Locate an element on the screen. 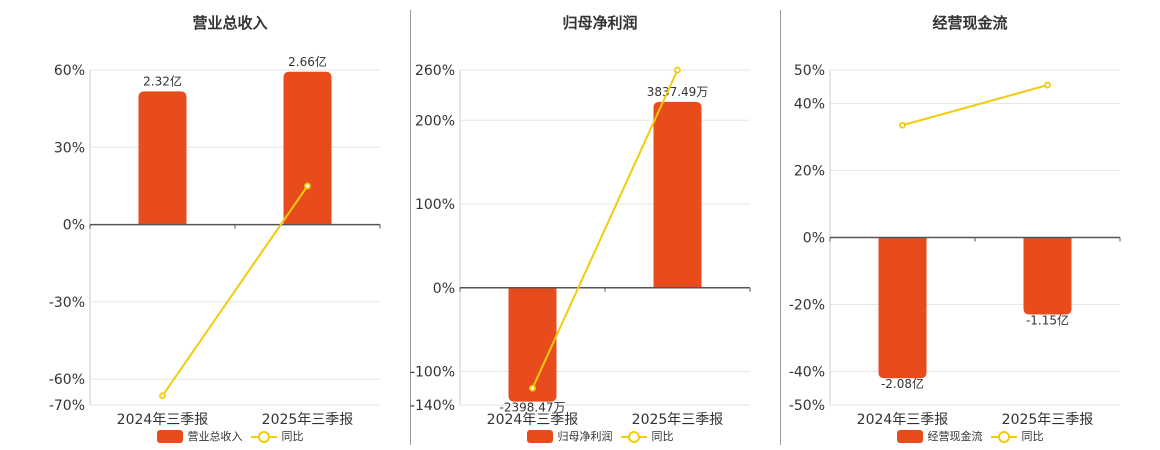 This screenshot has width=1160, height=450. bar-value-label: -2.08亿 is located at coordinates (902, 383).